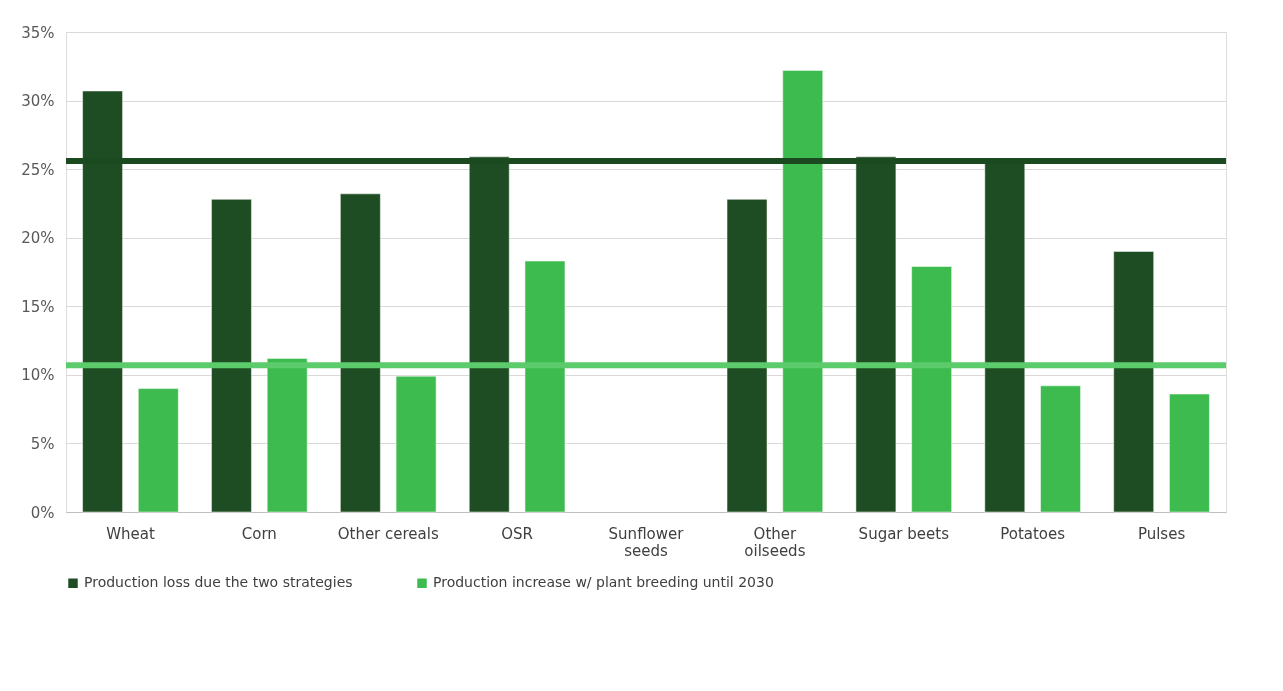  Describe the element at coordinates (130, 533) in the screenshot. I see `x-tick-label: Wheat` at that location.